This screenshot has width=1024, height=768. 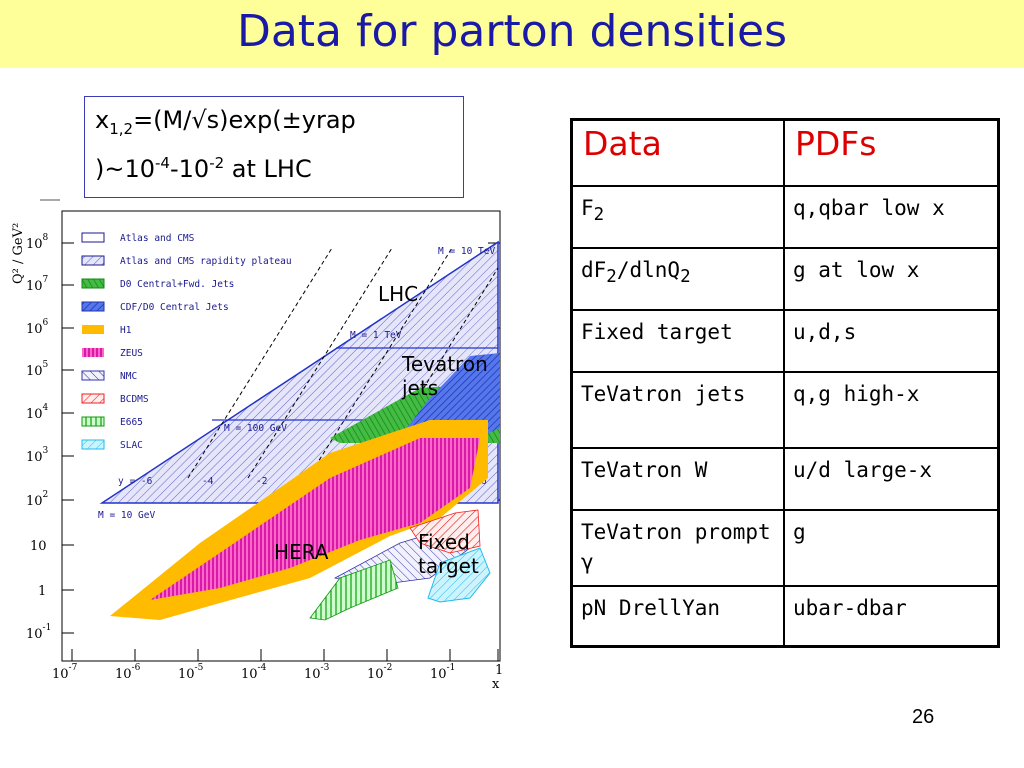 What do you see at coordinates (38, 437) in the screenshot?
I see `y-tick-labels: 10⁸ 10⁷ 10⁶ 10⁵ 10⁴ 10³ 10² 10 1 10⁻¹` at bounding box center [38, 437].